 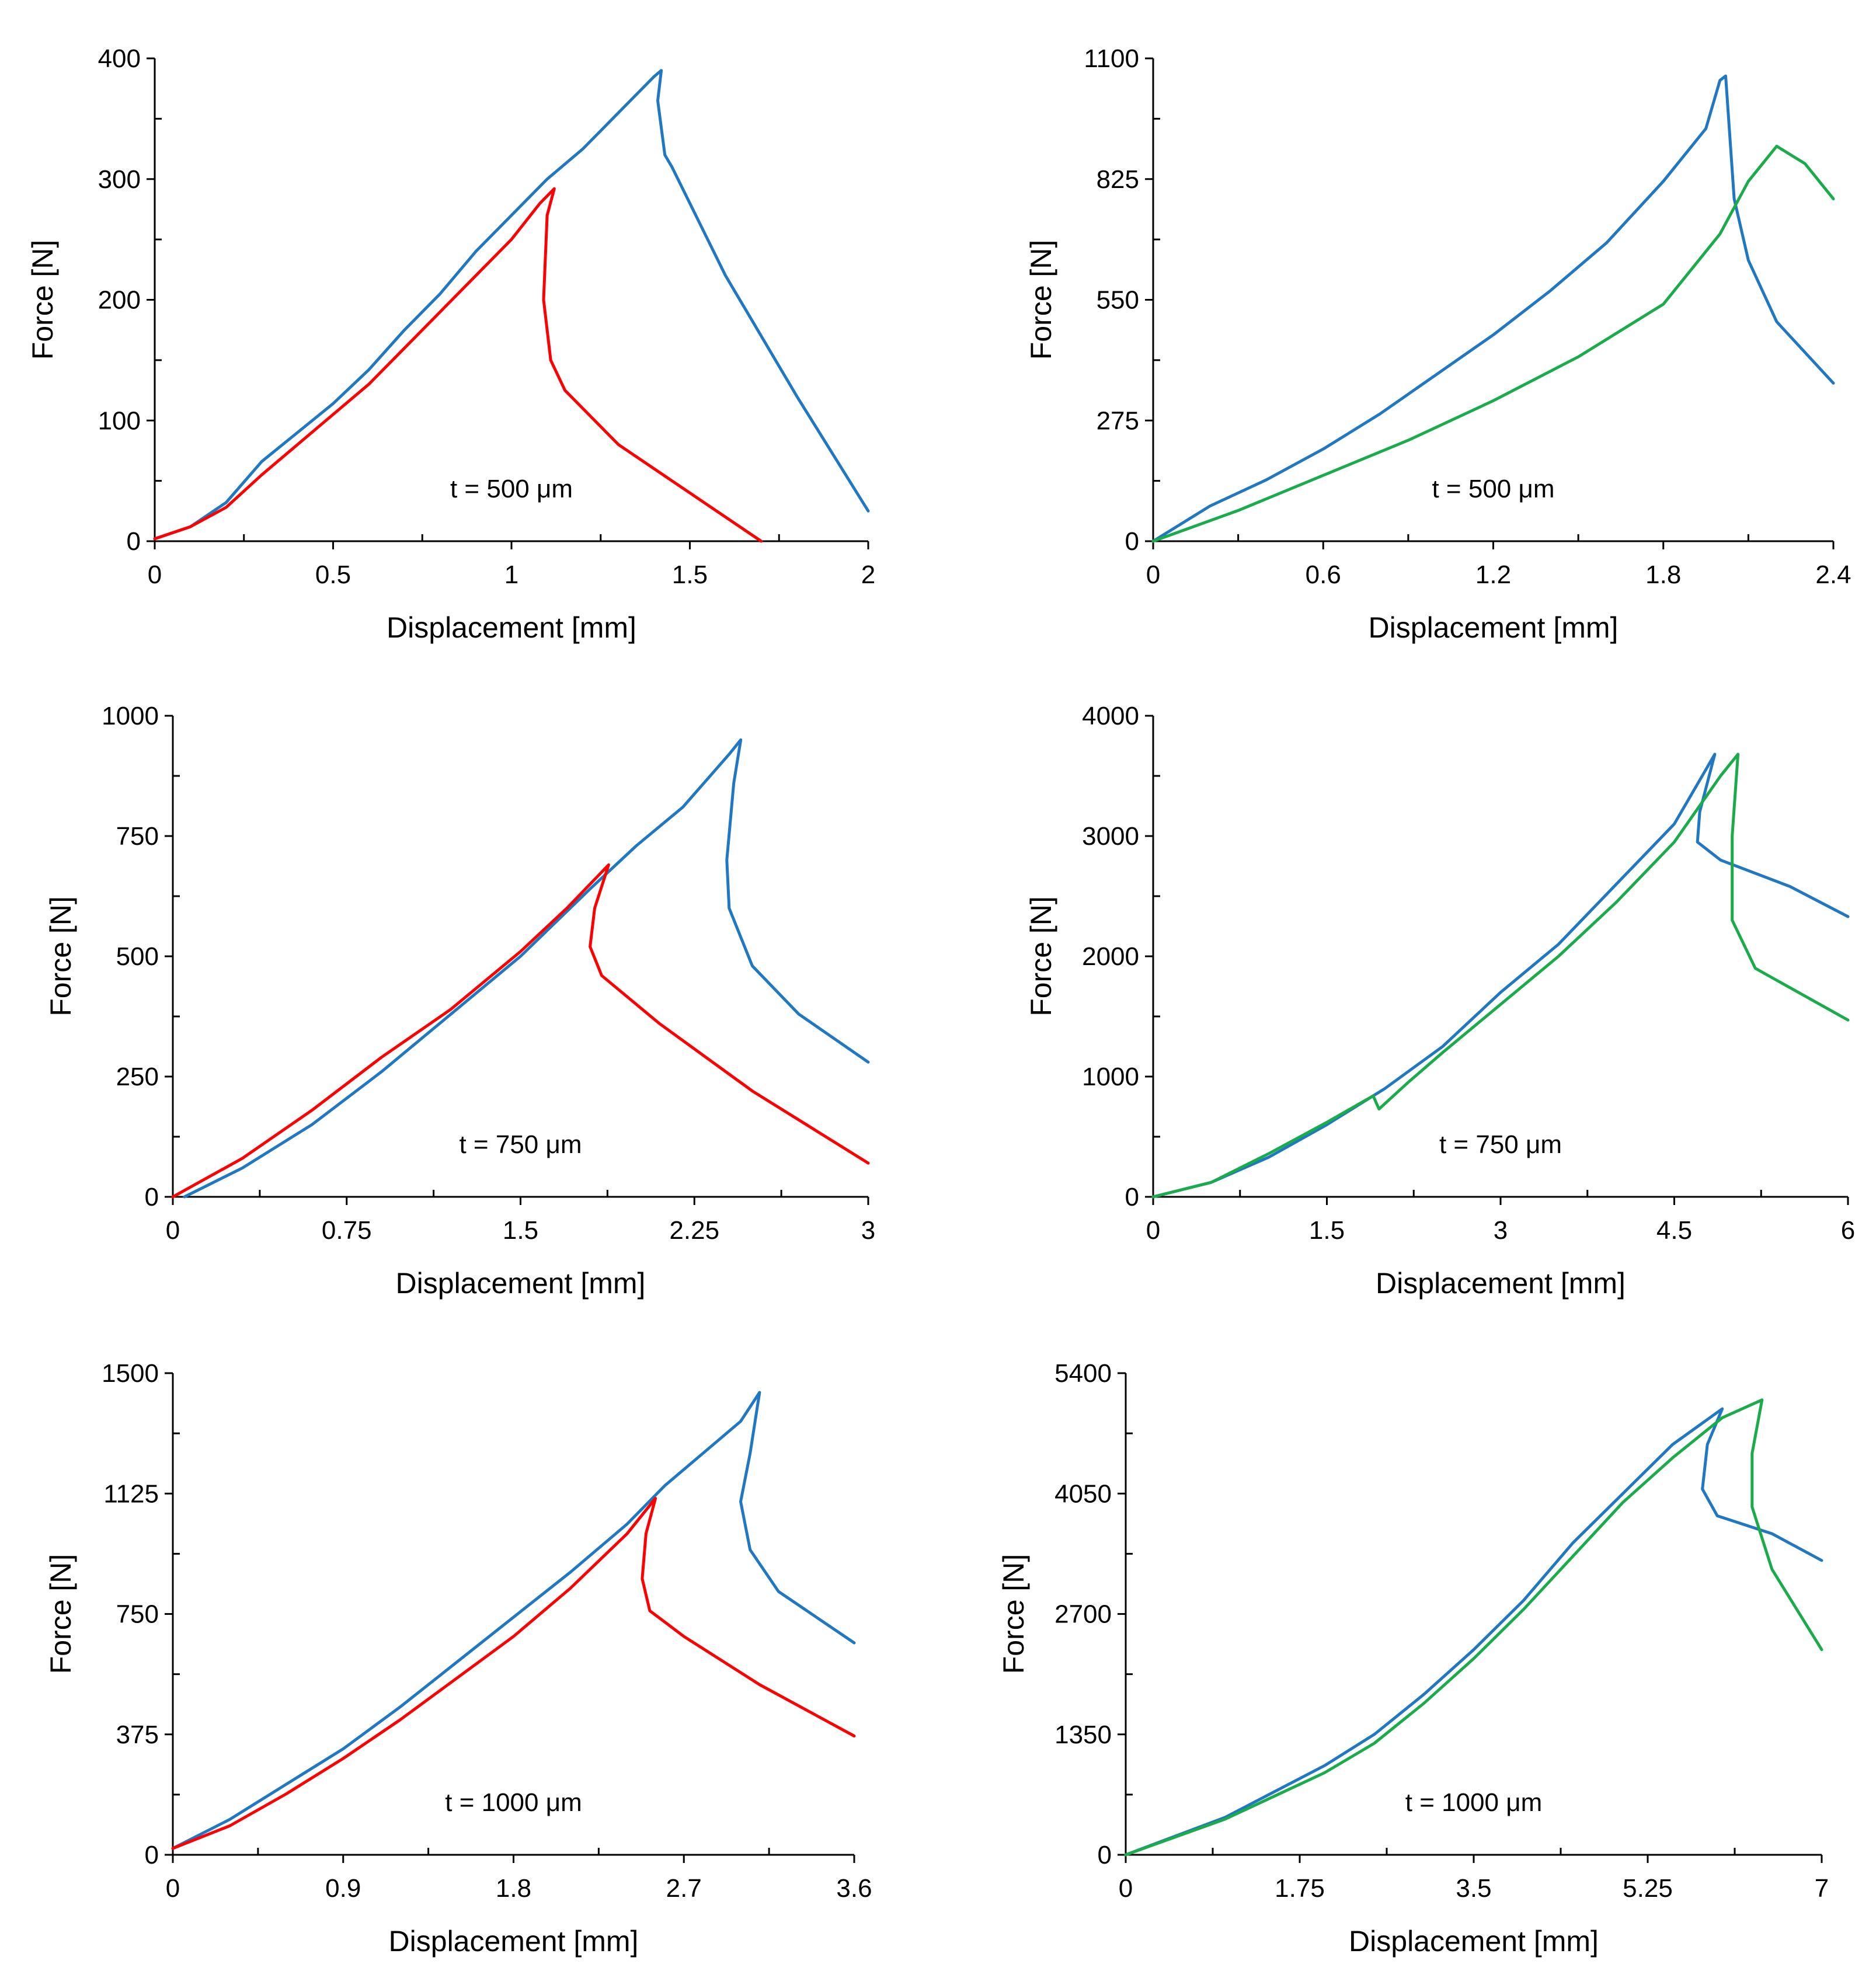 I want to click on x-tick-label: 2, so click(x=868, y=574).